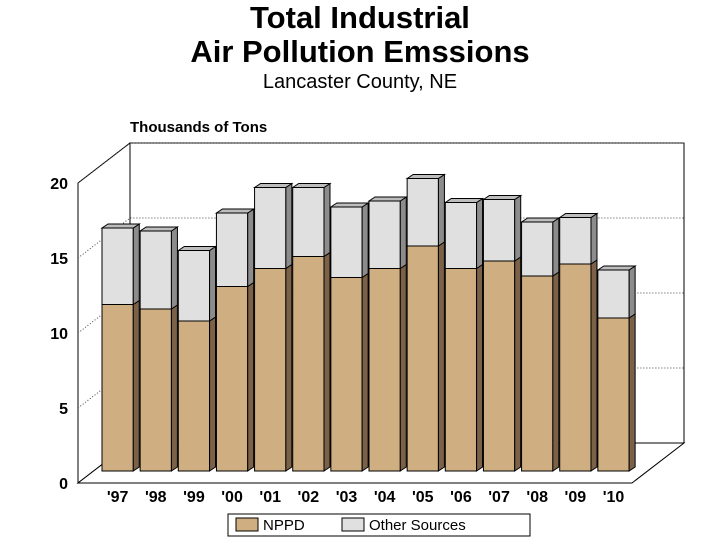  Describe the element at coordinates (360, 51) in the screenshot. I see `chart-title-line-2: Air Pollution Emssions` at that location.